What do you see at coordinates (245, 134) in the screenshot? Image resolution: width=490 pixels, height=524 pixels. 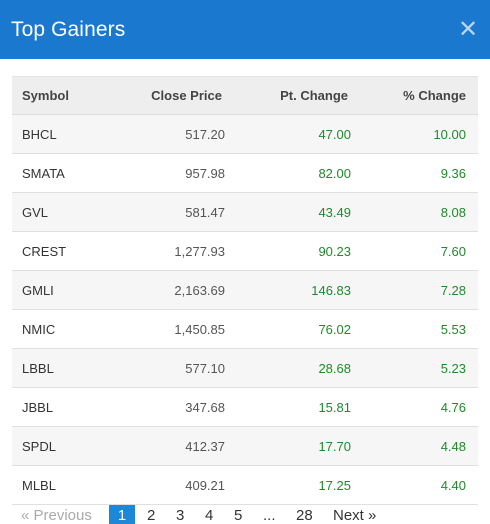 I see `table-row: BHCL 517.20 47.00 10.00` at bounding box center [245, 134].